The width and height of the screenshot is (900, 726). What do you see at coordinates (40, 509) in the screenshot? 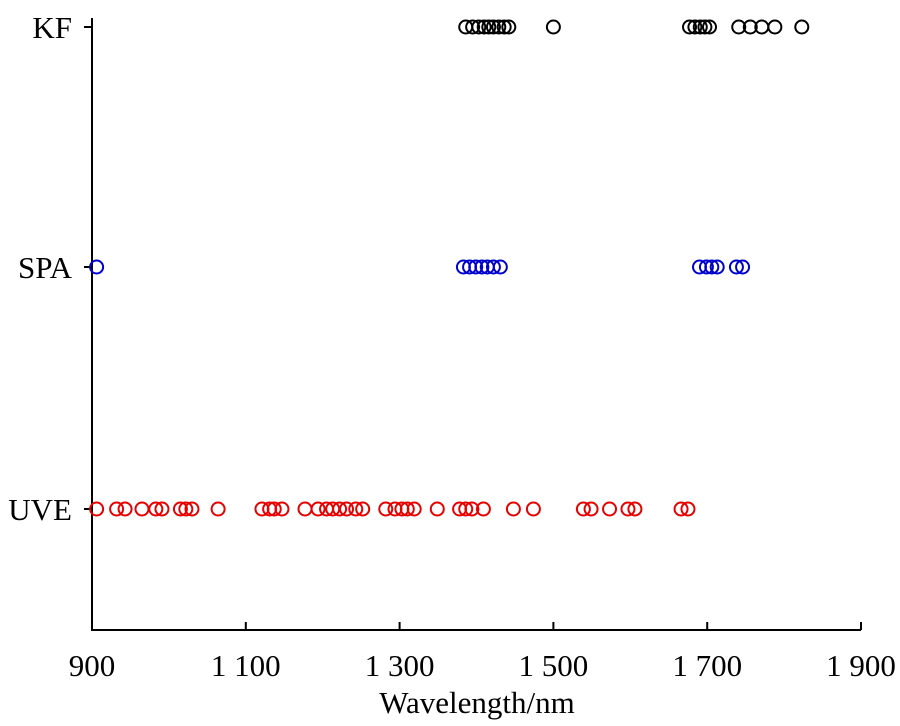
I see `y-category-label: UVE` at bounding box center [40, 509].